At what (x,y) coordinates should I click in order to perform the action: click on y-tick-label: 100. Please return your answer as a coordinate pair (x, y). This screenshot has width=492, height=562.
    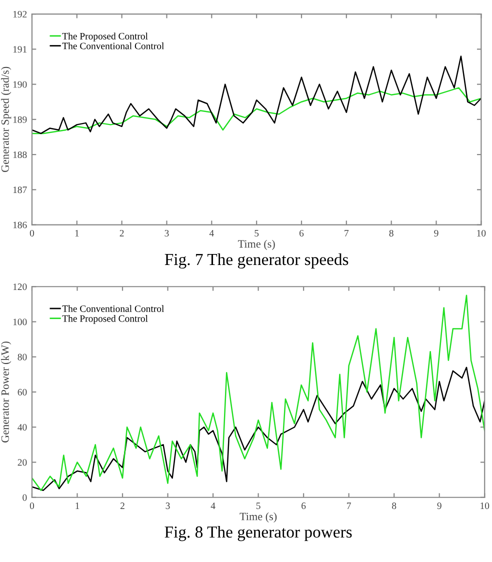
    Looking at the image, I should click on (20, 322).